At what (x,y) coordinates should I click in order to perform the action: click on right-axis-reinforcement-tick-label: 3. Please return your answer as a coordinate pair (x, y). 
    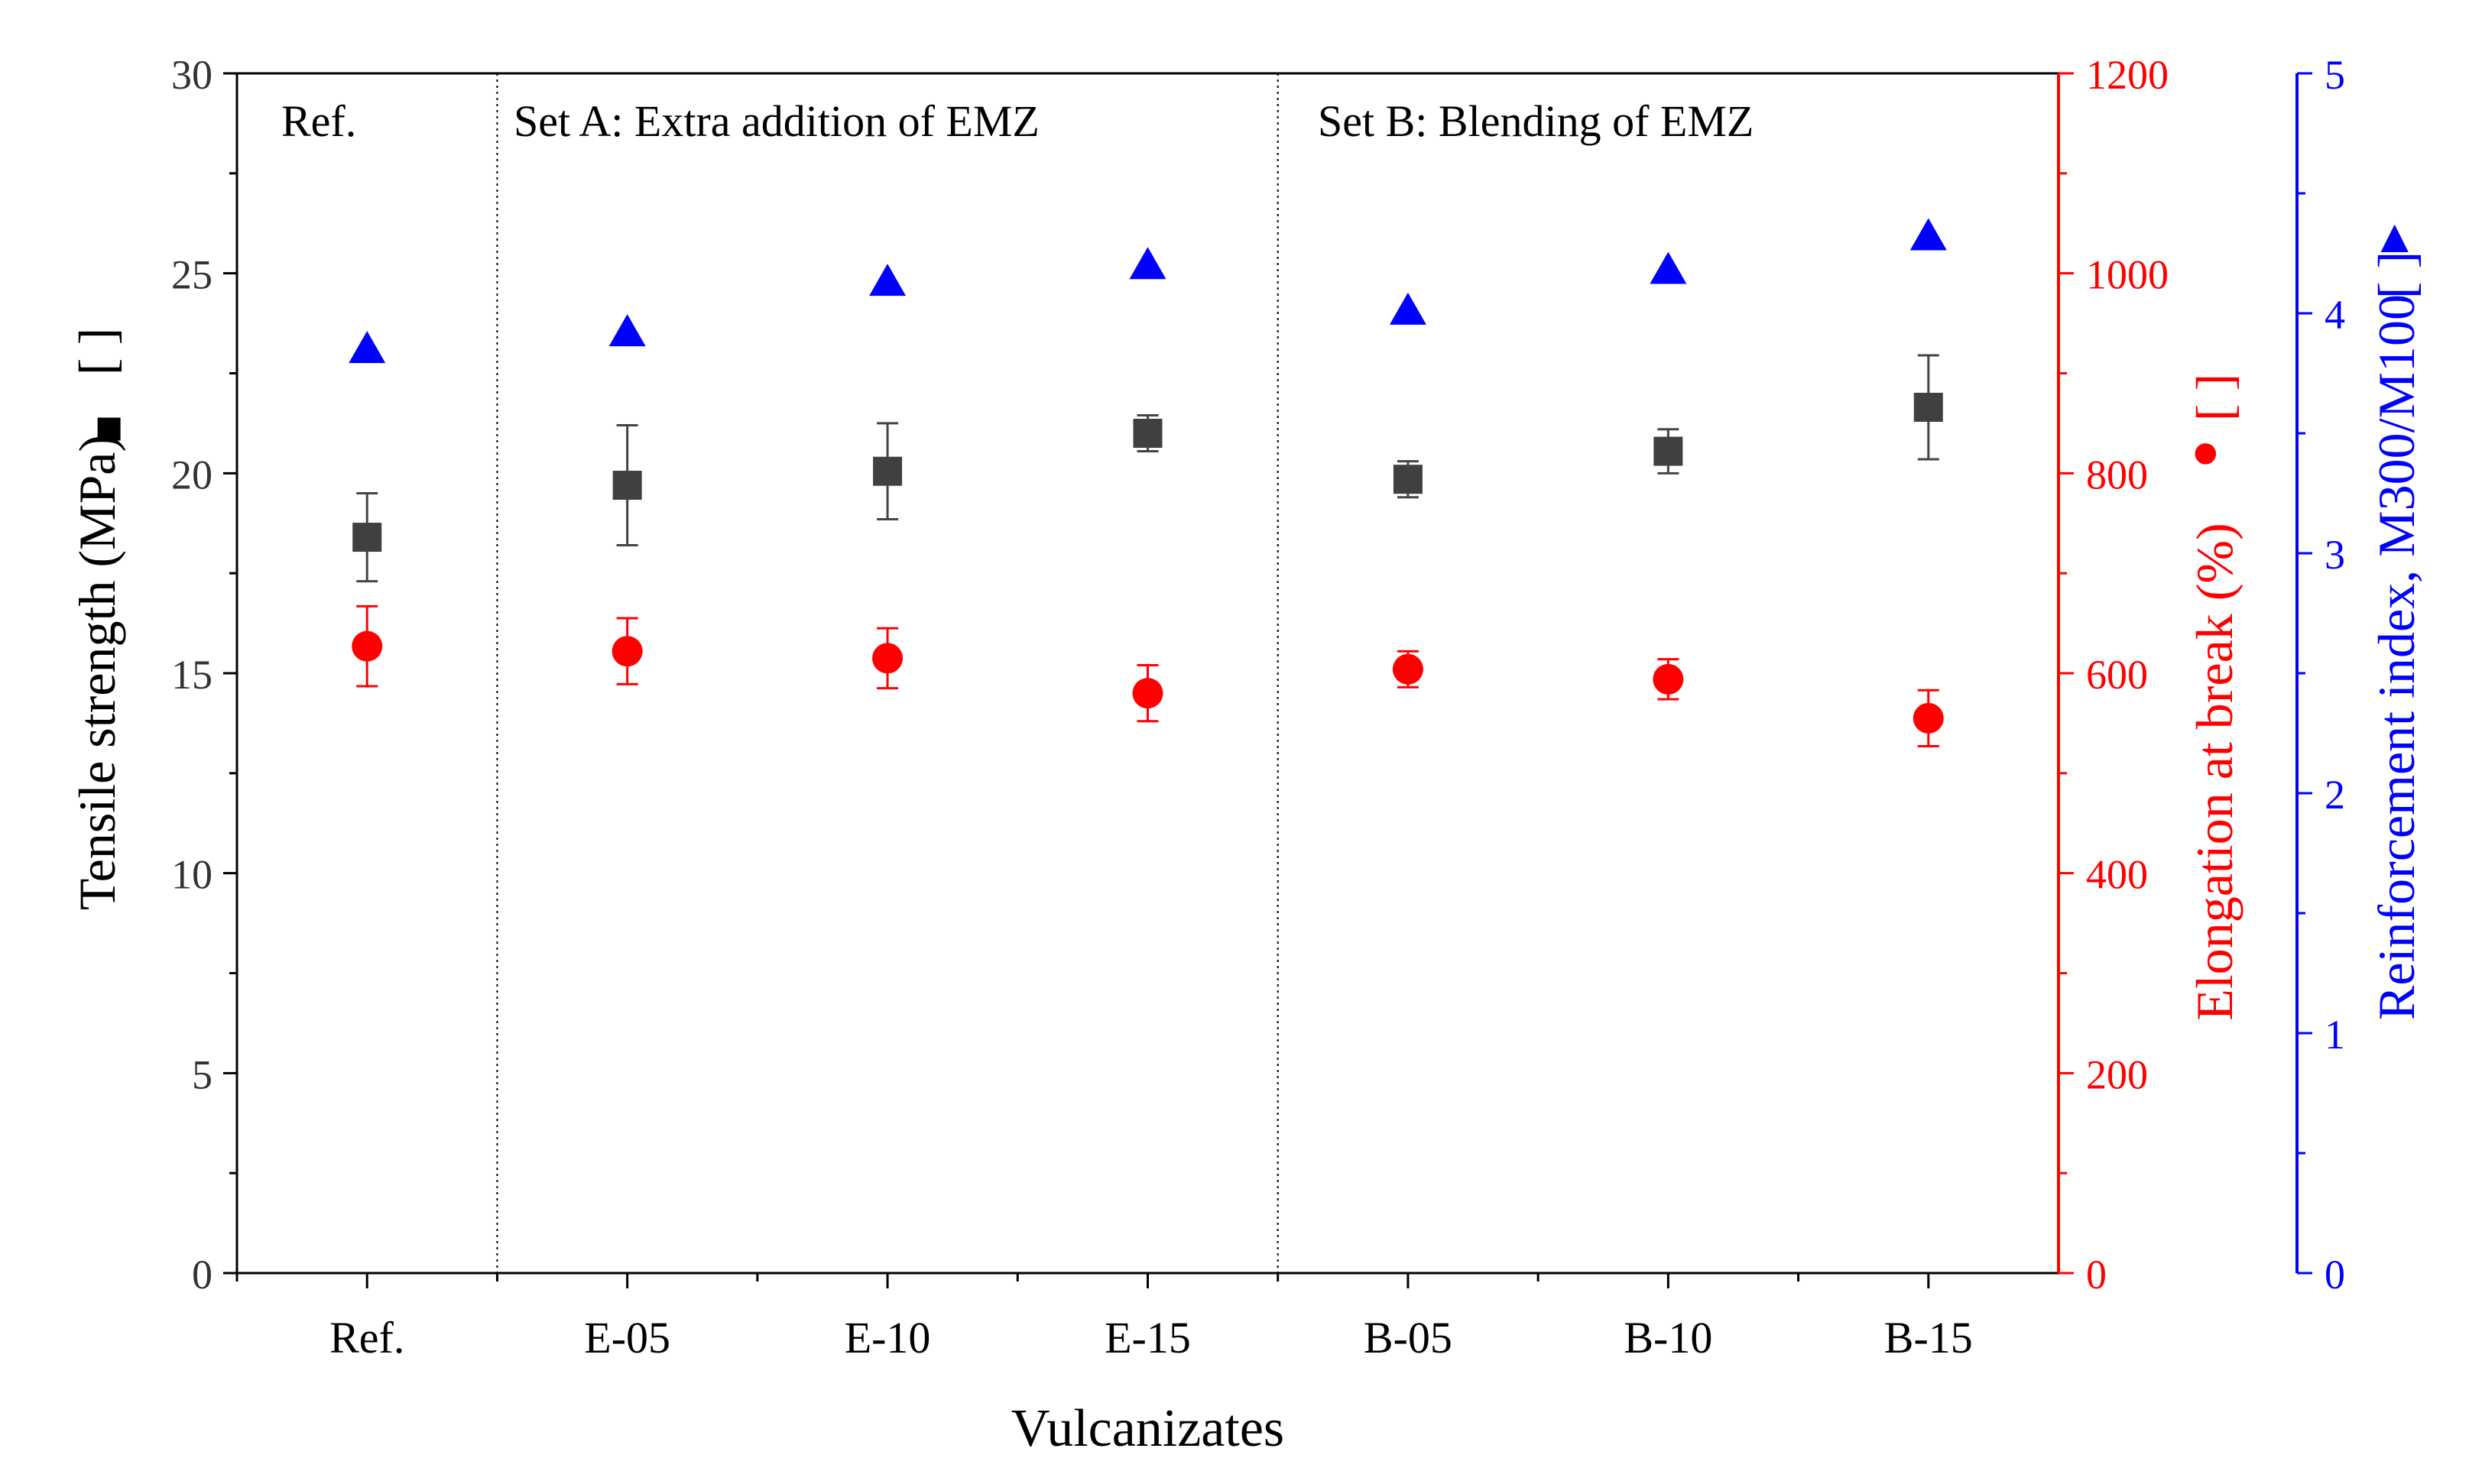
    Looking at the image, I should click on (2335, 555).